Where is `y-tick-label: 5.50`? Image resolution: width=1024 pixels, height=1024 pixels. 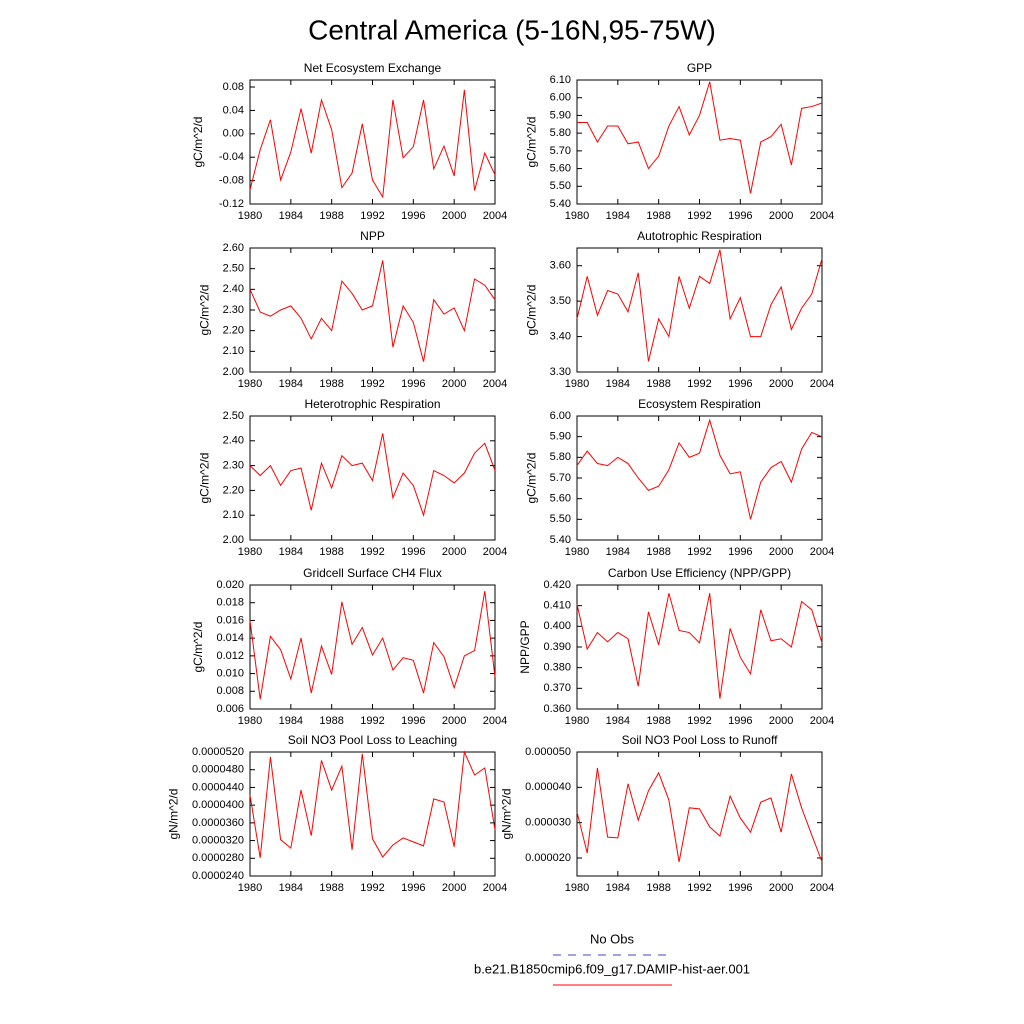 y-tick-label: 5.50 is located at coordinates (560, 186).